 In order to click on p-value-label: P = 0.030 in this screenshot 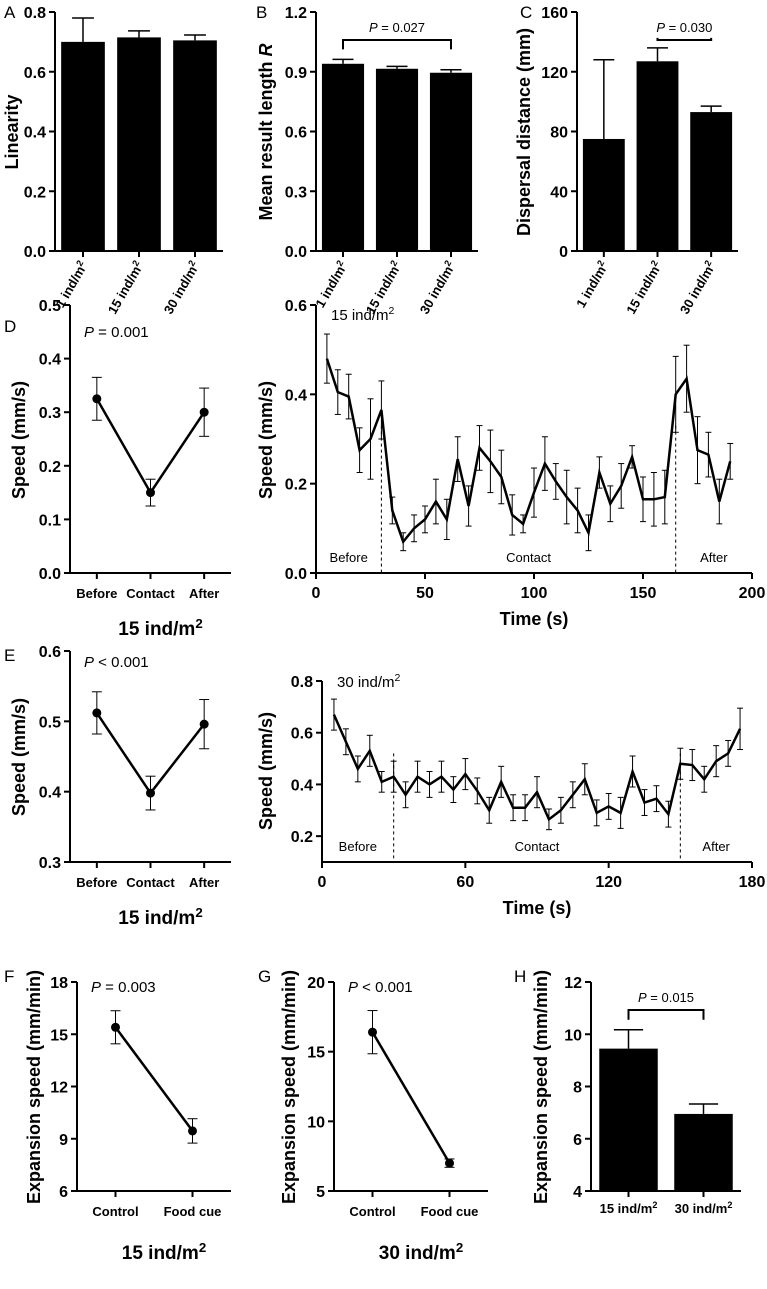, I will do `click(684, 27)`.